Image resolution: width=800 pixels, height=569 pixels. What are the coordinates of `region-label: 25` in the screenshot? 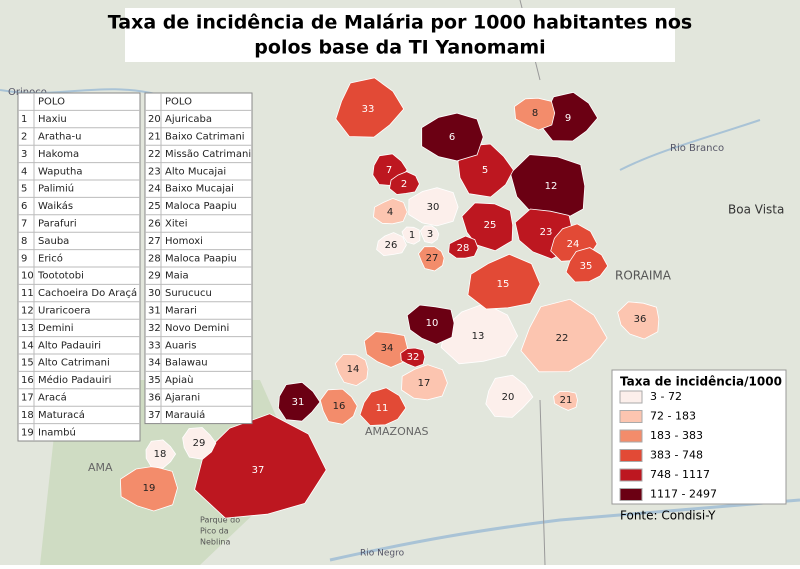 It's located at (490, 225).